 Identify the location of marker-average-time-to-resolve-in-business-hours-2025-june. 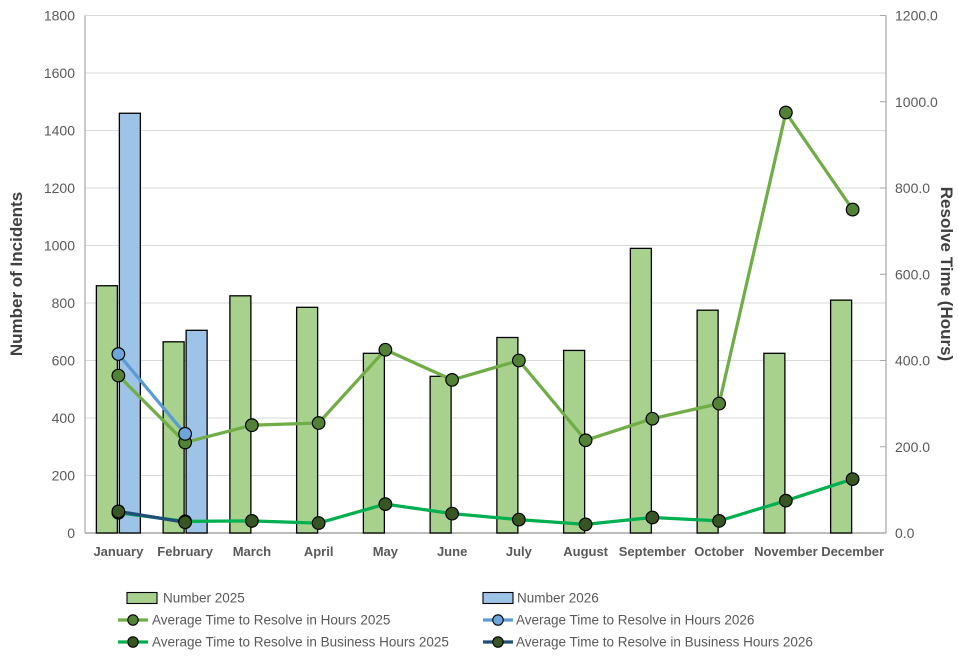
(452, 513).